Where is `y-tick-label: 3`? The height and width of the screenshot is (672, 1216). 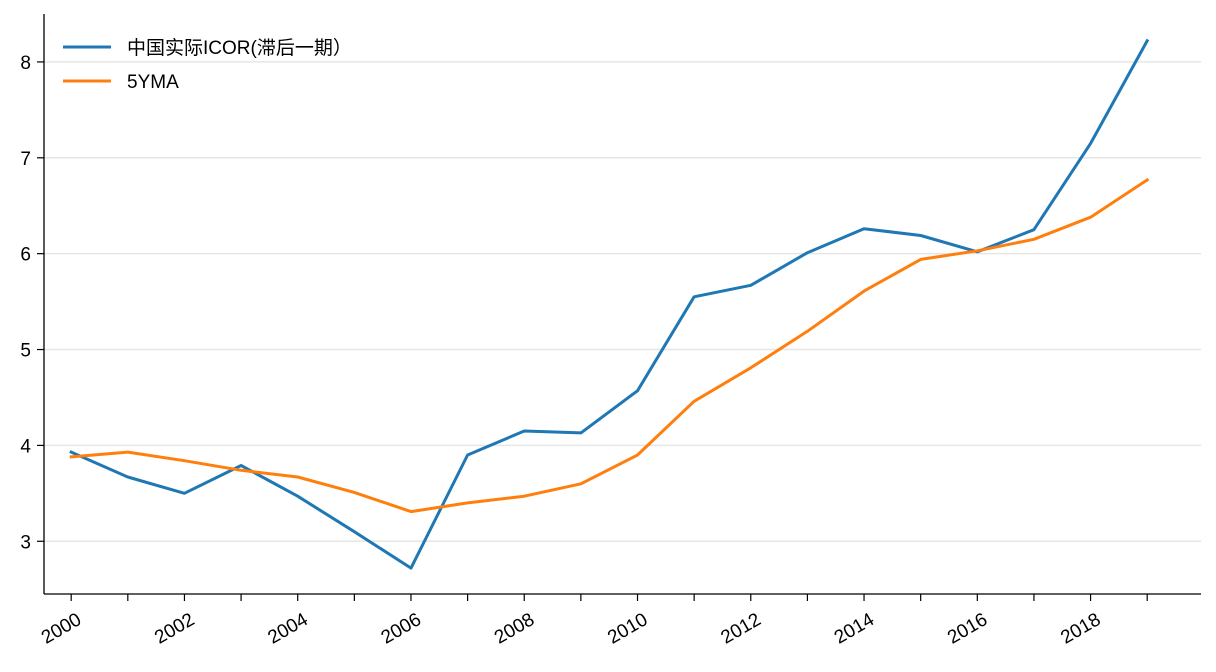
y-tick-label: 3 is located at coordinates (25, 542).